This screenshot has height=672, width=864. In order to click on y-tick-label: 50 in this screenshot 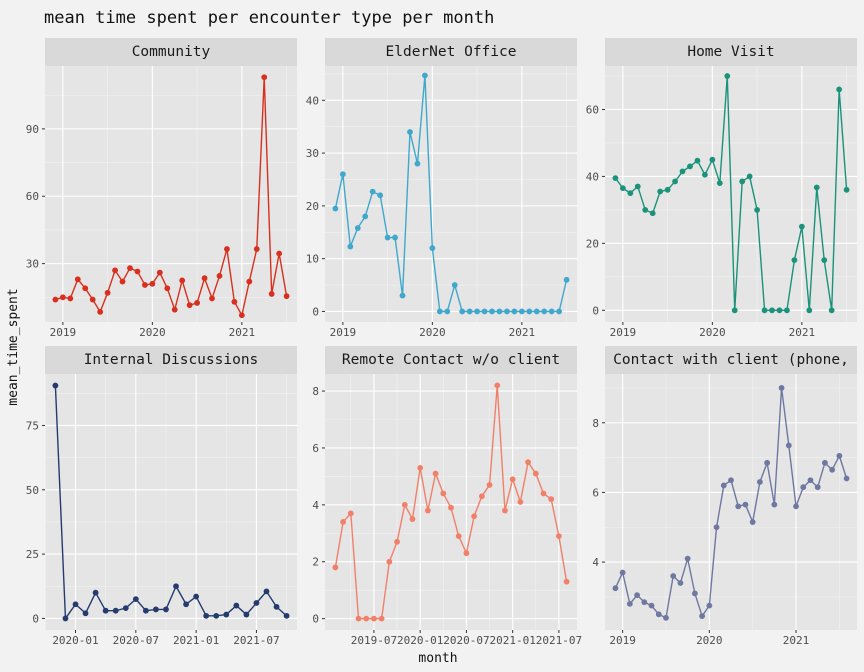, I will do `click(32, 490)`.